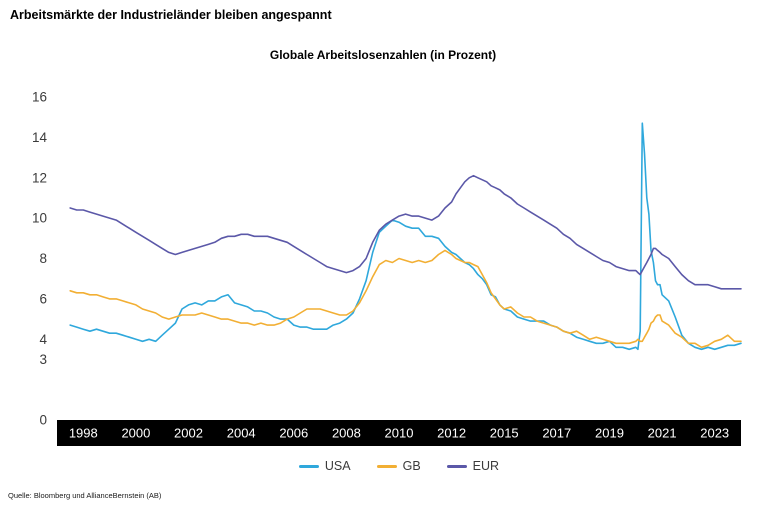 This screenshot has height=519, width=766. I want to click on chart-legend: USA GB EUR, so click(399, 466).